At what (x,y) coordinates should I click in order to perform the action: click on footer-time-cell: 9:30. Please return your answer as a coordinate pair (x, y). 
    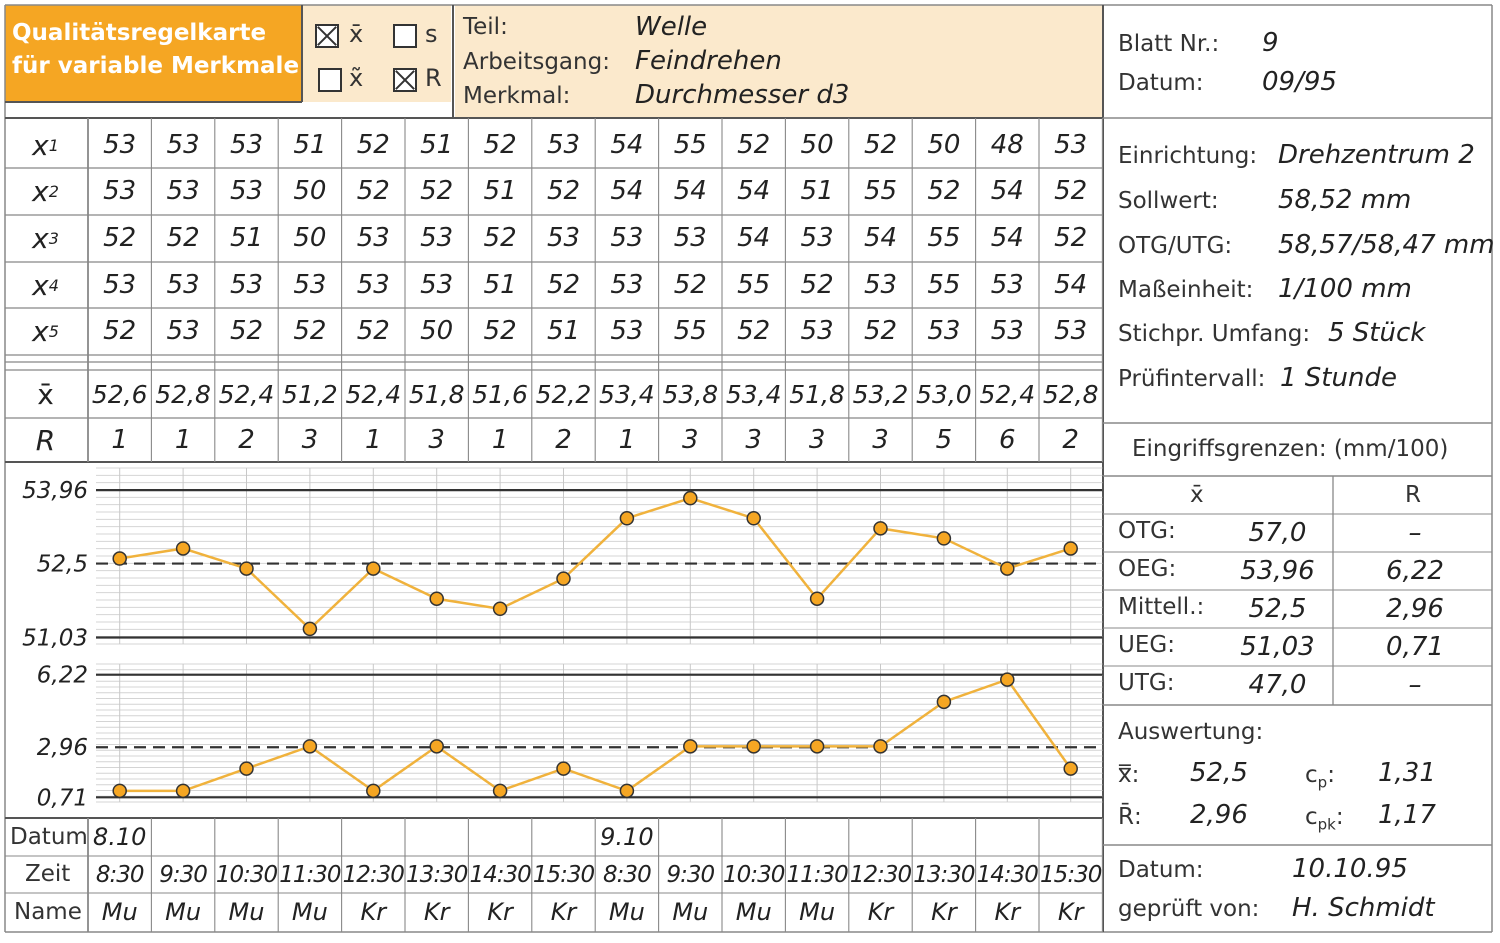
    Looking at the image, I should click on (183, 874).